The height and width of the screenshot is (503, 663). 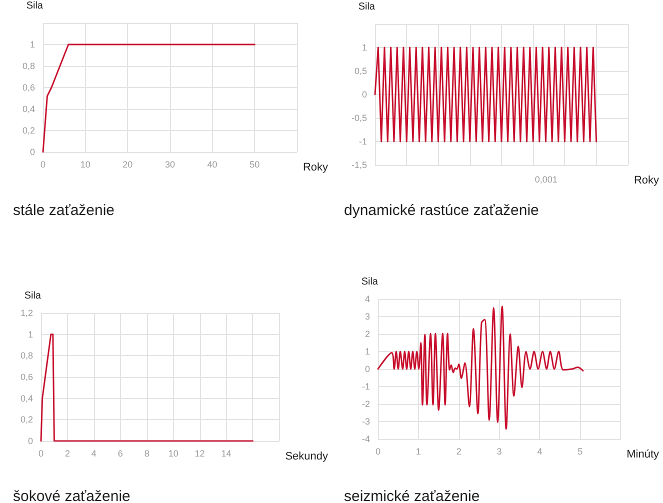 I want to click on text: šokové zaťaženie, so click(x=71, y=495).